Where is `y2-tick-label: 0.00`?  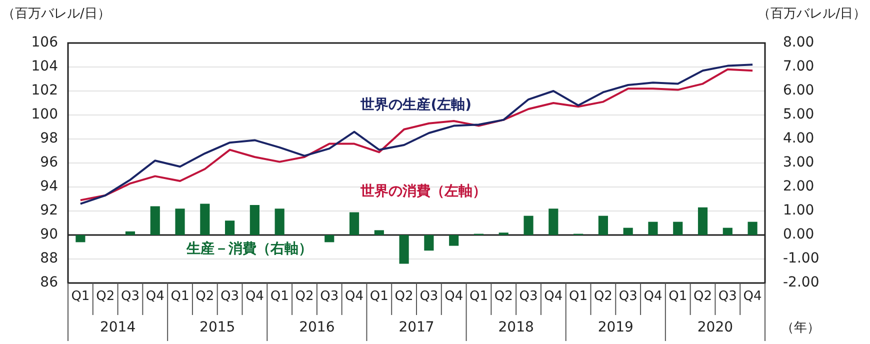
y2-tick-label: 0.00 is located at coordinates (798, 234).